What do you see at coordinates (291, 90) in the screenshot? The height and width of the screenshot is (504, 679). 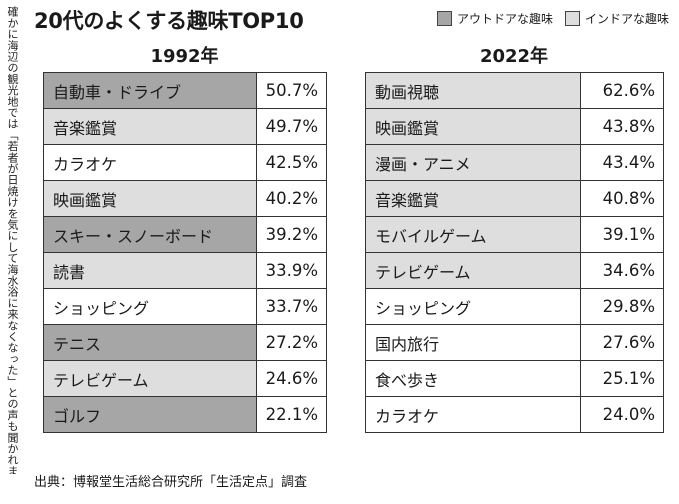 I see `percentage-cell: 50.7%` at bounding box center [291, 90].